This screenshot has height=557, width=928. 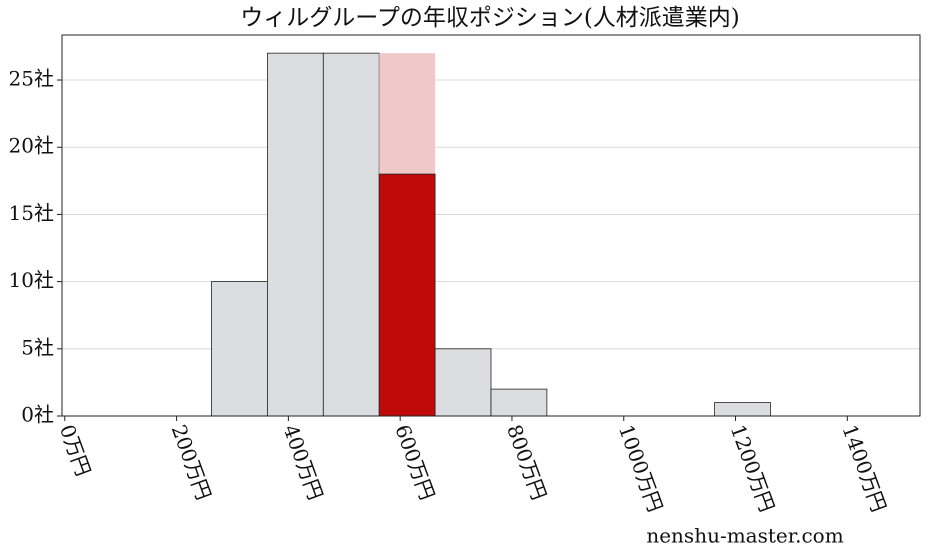 I want to click on highlight-bar, so click(x=407, y=295).